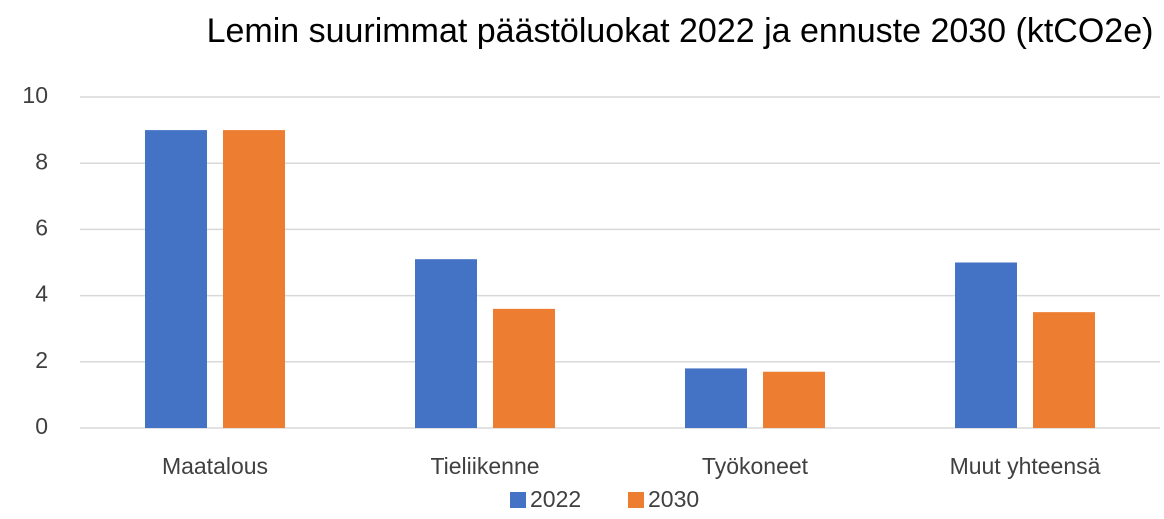  I want to click on x-tick-label: Työkoneet, so click(755, 466).